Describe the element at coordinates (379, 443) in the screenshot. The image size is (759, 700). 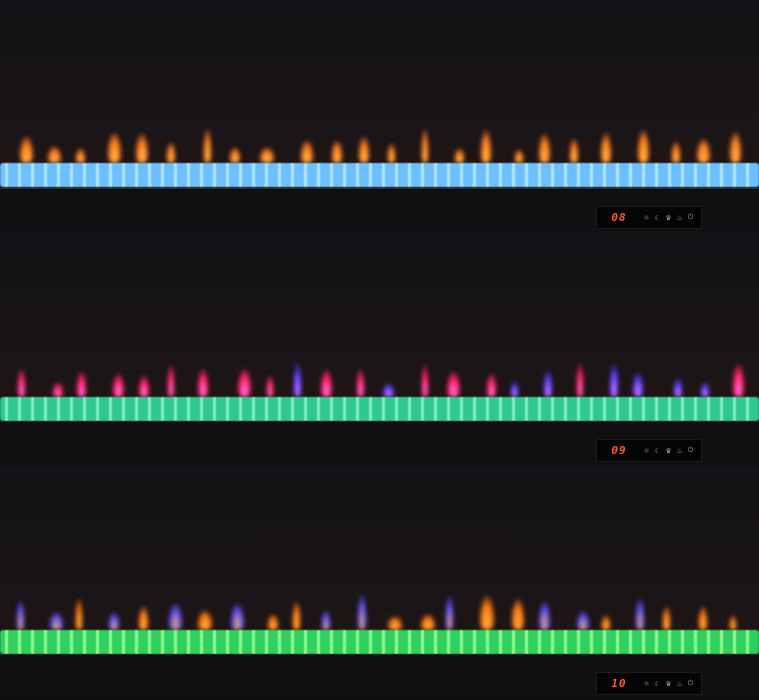
I see `fireplace-trim: 09 ☼ ☾ ♛ ♨ ⏻` at that location.